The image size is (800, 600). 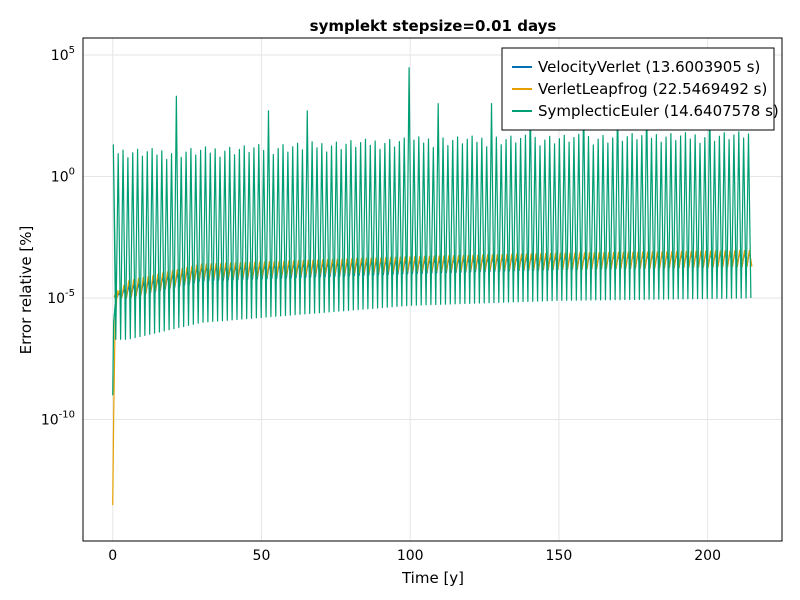 I want to click on legend-entry: VelocityVerlet (13.6003905 s), so click(x=649, y=67).